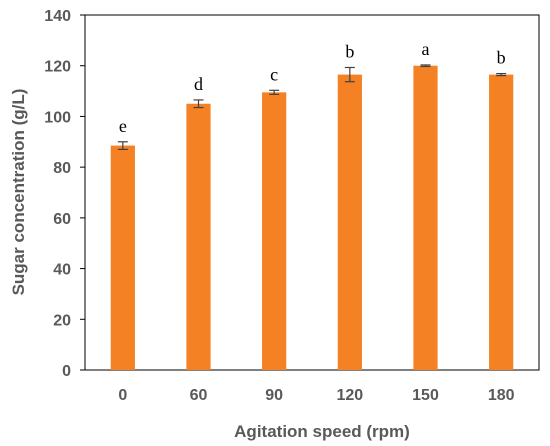 The height and width of the screenshot is (446, 550). I want to click on x-axis-ticks: 0 60 90 120 150 180, so click(316, 395).